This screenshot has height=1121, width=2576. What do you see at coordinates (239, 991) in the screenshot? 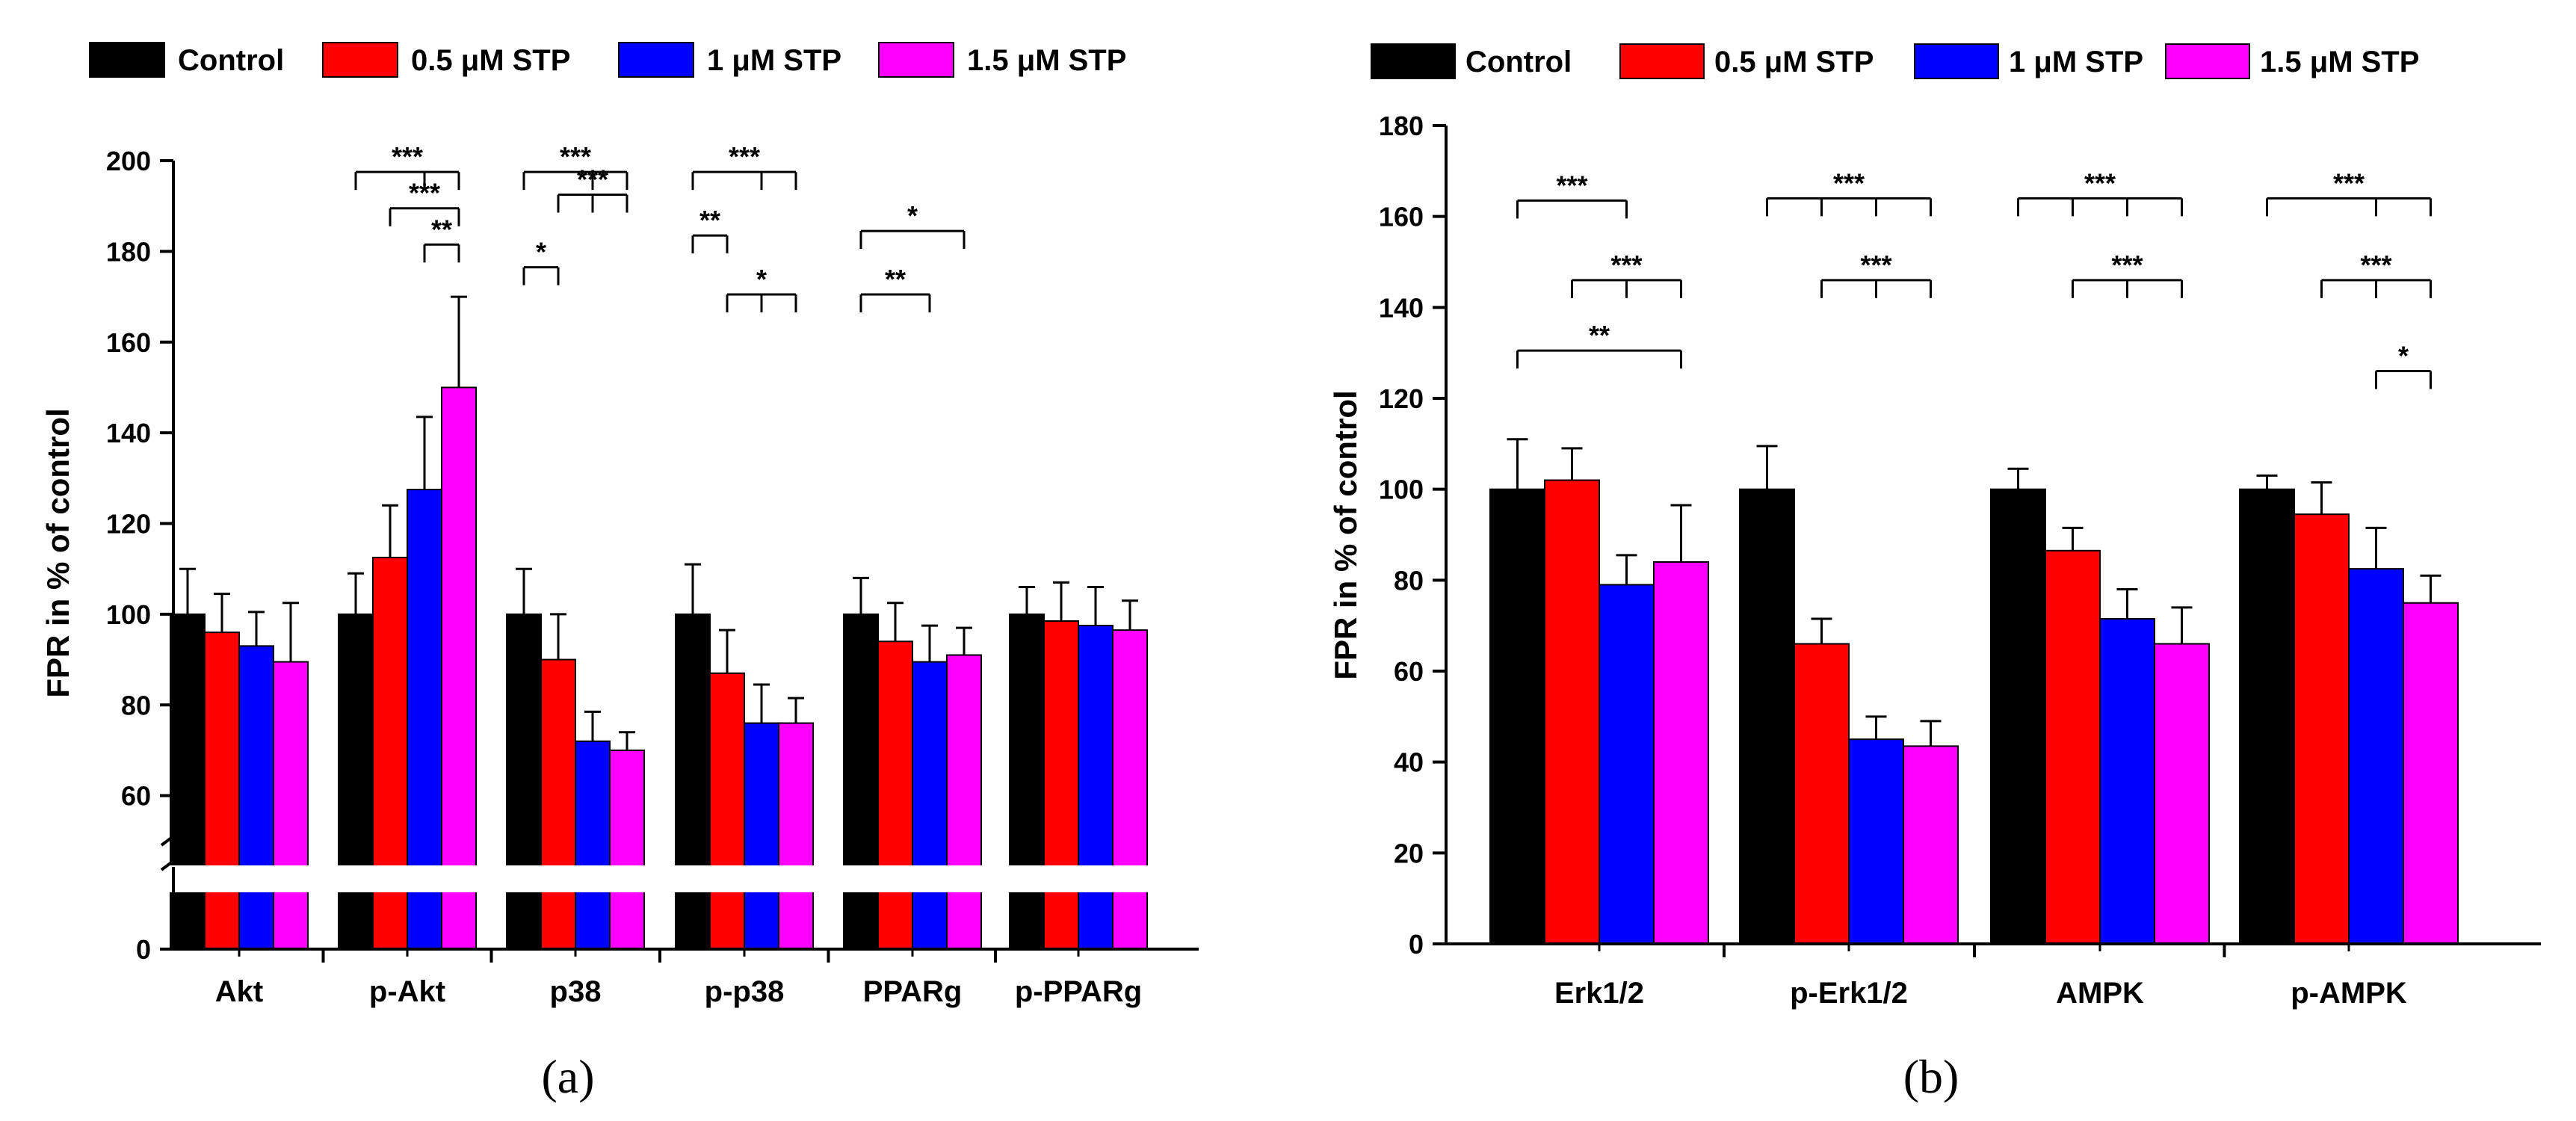
I see `x-tick-label: Akt` at bounding box center [239, 991].